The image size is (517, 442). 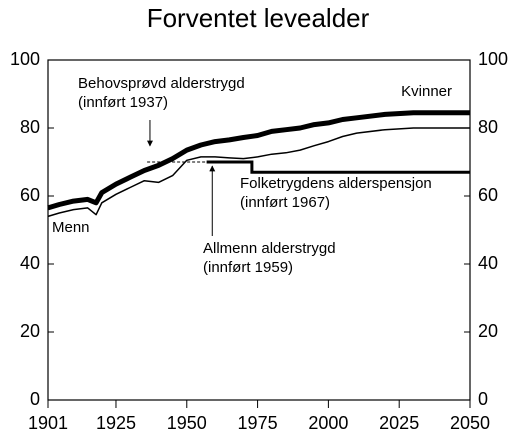 What do you see at coordinates (116, 423) in the screenshot?
I see `x-tick-label: 1925` at bounding box center [116, 423].